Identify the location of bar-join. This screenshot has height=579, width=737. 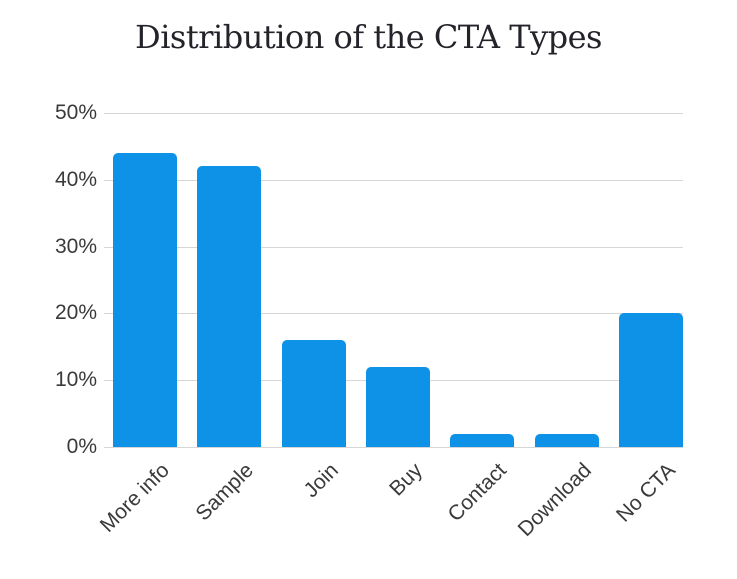
(313, 393).